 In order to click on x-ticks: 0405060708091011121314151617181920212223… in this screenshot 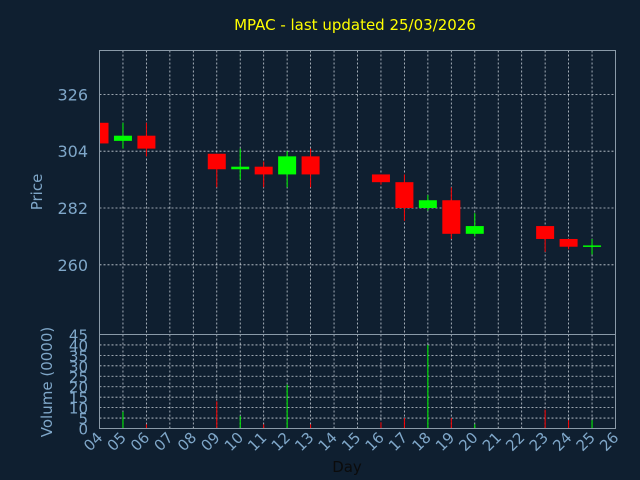, I will do `click(351, 442)`.